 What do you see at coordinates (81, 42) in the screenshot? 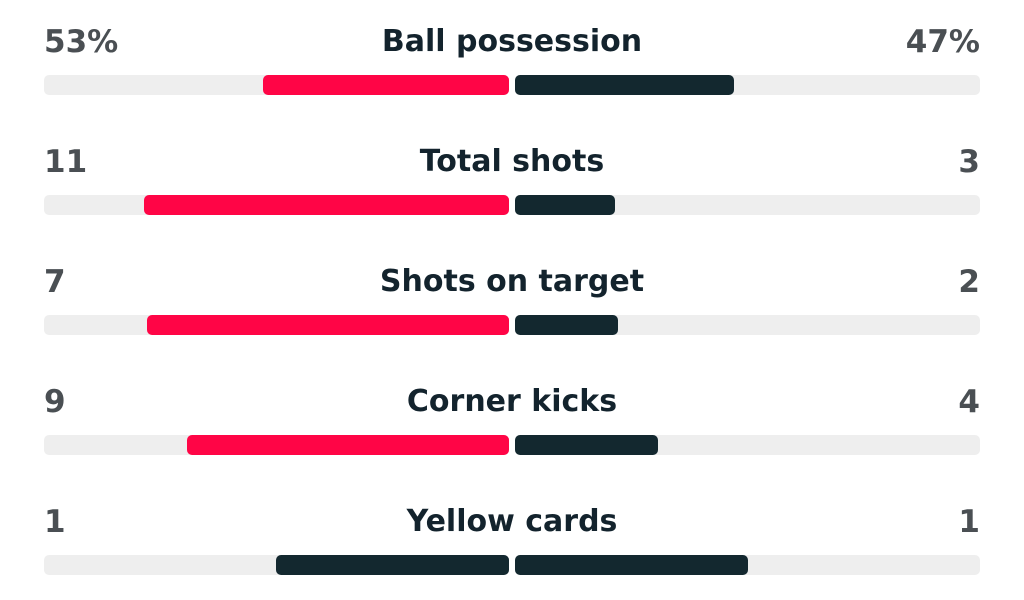
I see `home-value: 53%` at bounding box center [81, 42].